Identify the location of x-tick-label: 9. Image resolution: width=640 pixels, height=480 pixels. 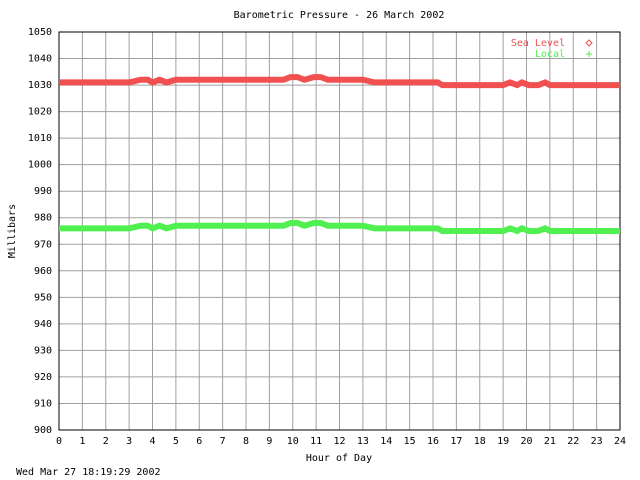
(269, 441).